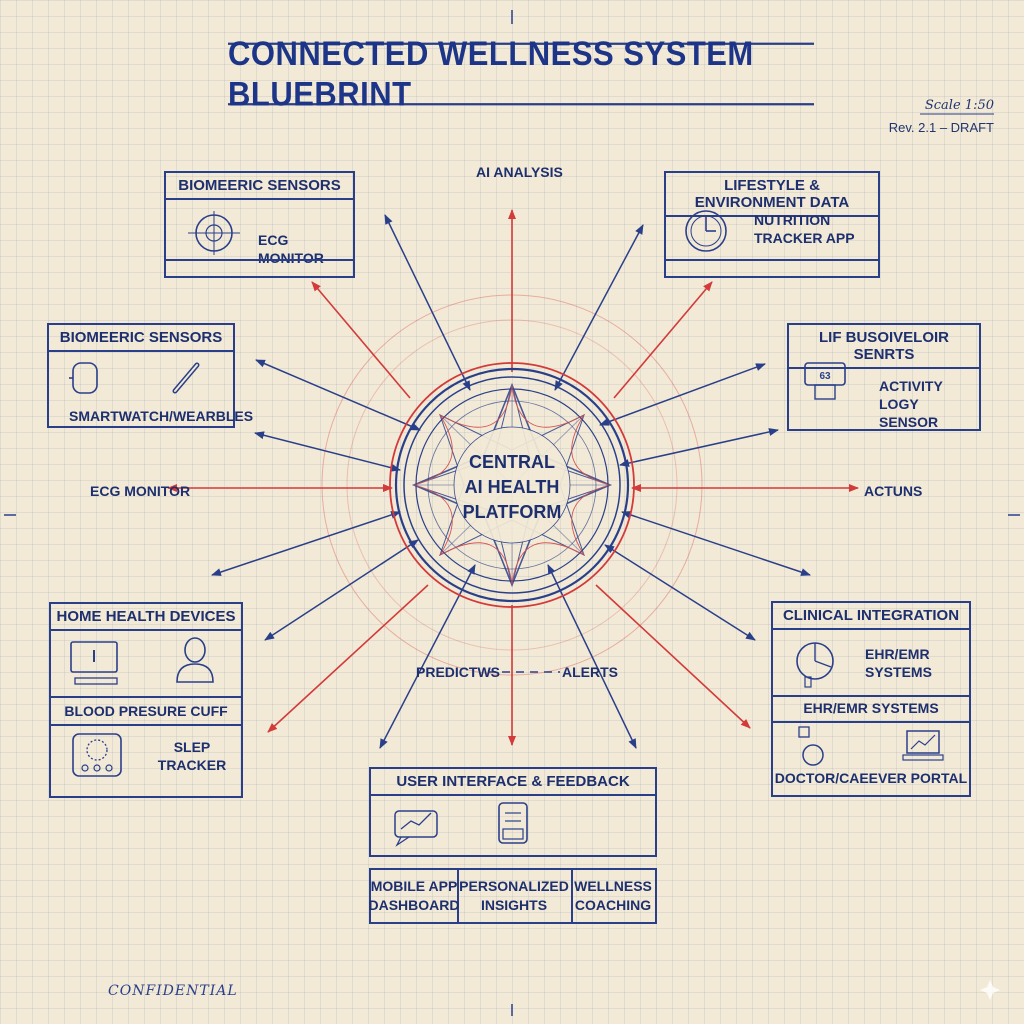  What do you see at coordinates (706, 231) in the screenshot?
I see `clock-icon` at bounding box center [706, 231].